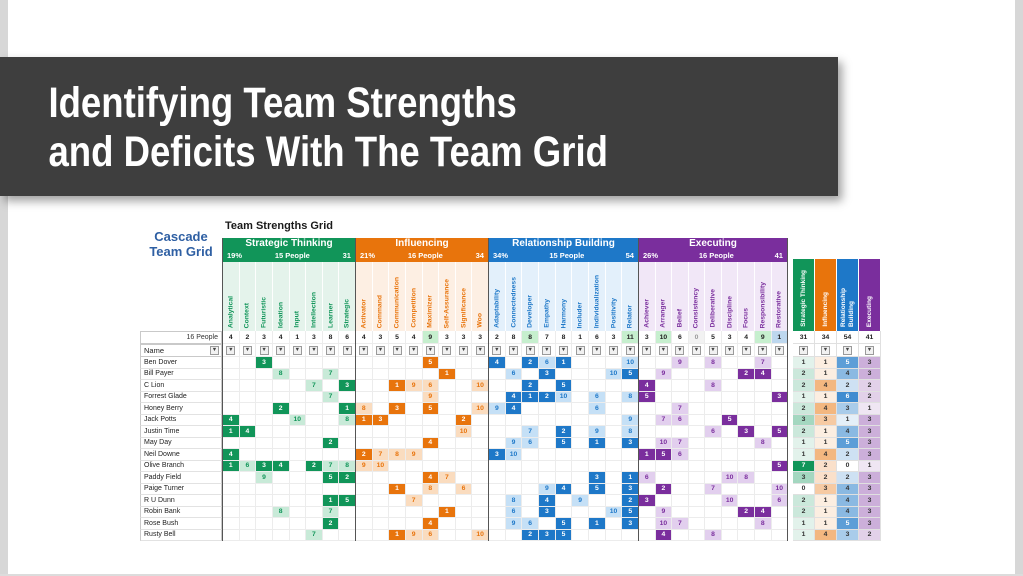 The height and width of the screenshot is (576, 1023). I want to click on strength-column-label-cell: Activator, so click(364, 296).